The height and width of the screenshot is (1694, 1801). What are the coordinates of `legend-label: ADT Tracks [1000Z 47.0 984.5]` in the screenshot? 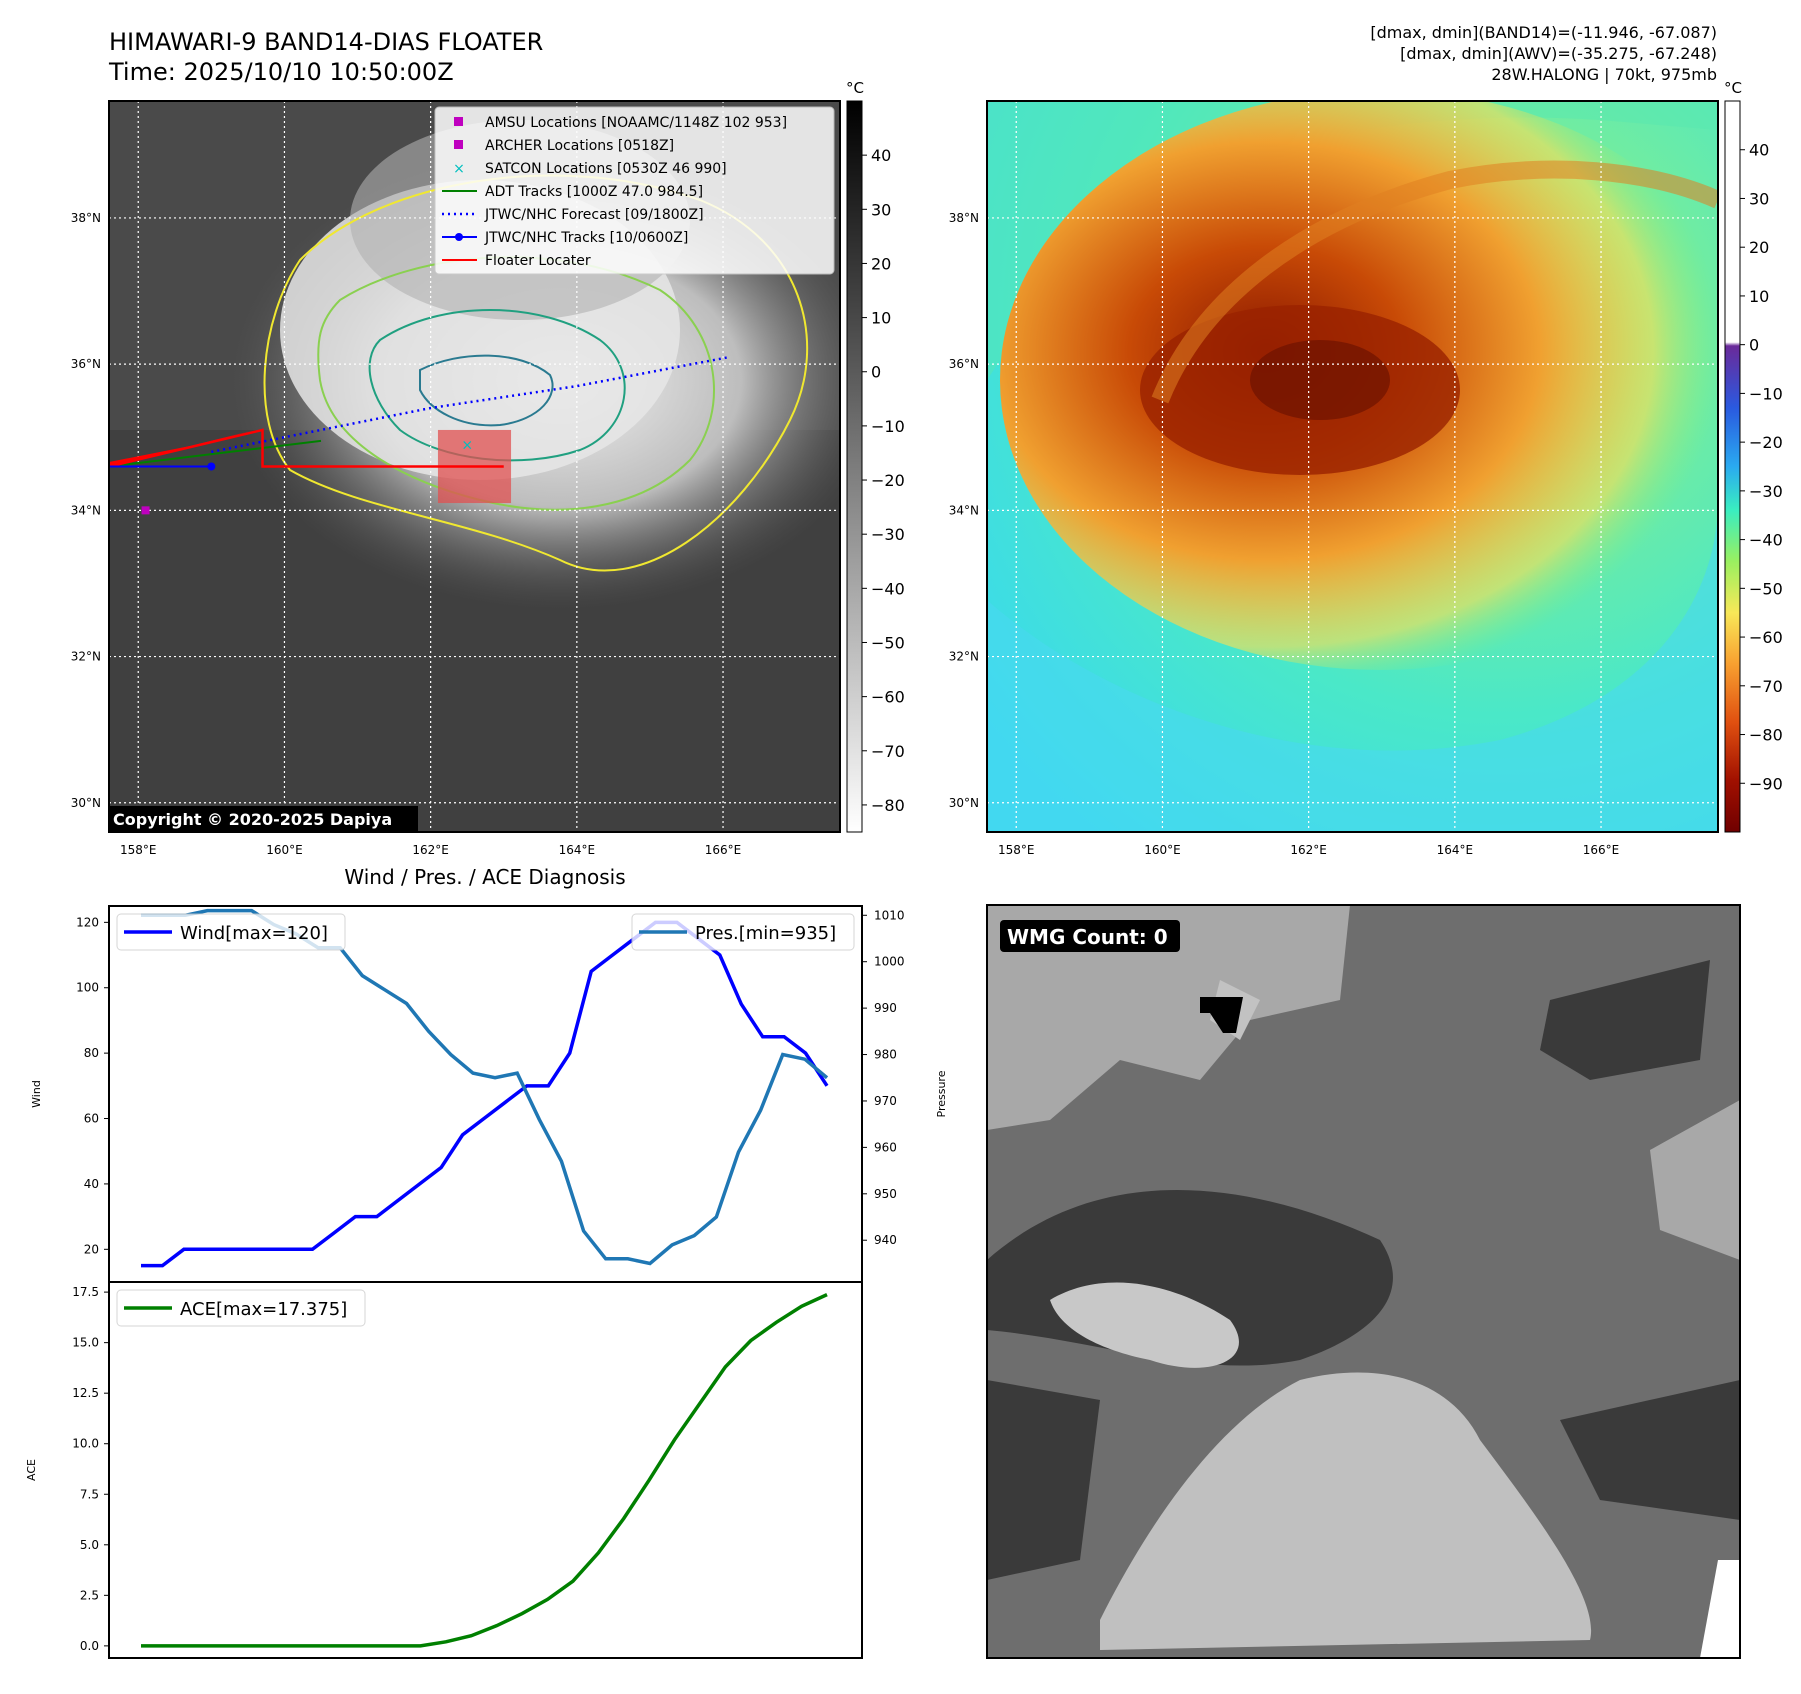 It's located at (594, 192).